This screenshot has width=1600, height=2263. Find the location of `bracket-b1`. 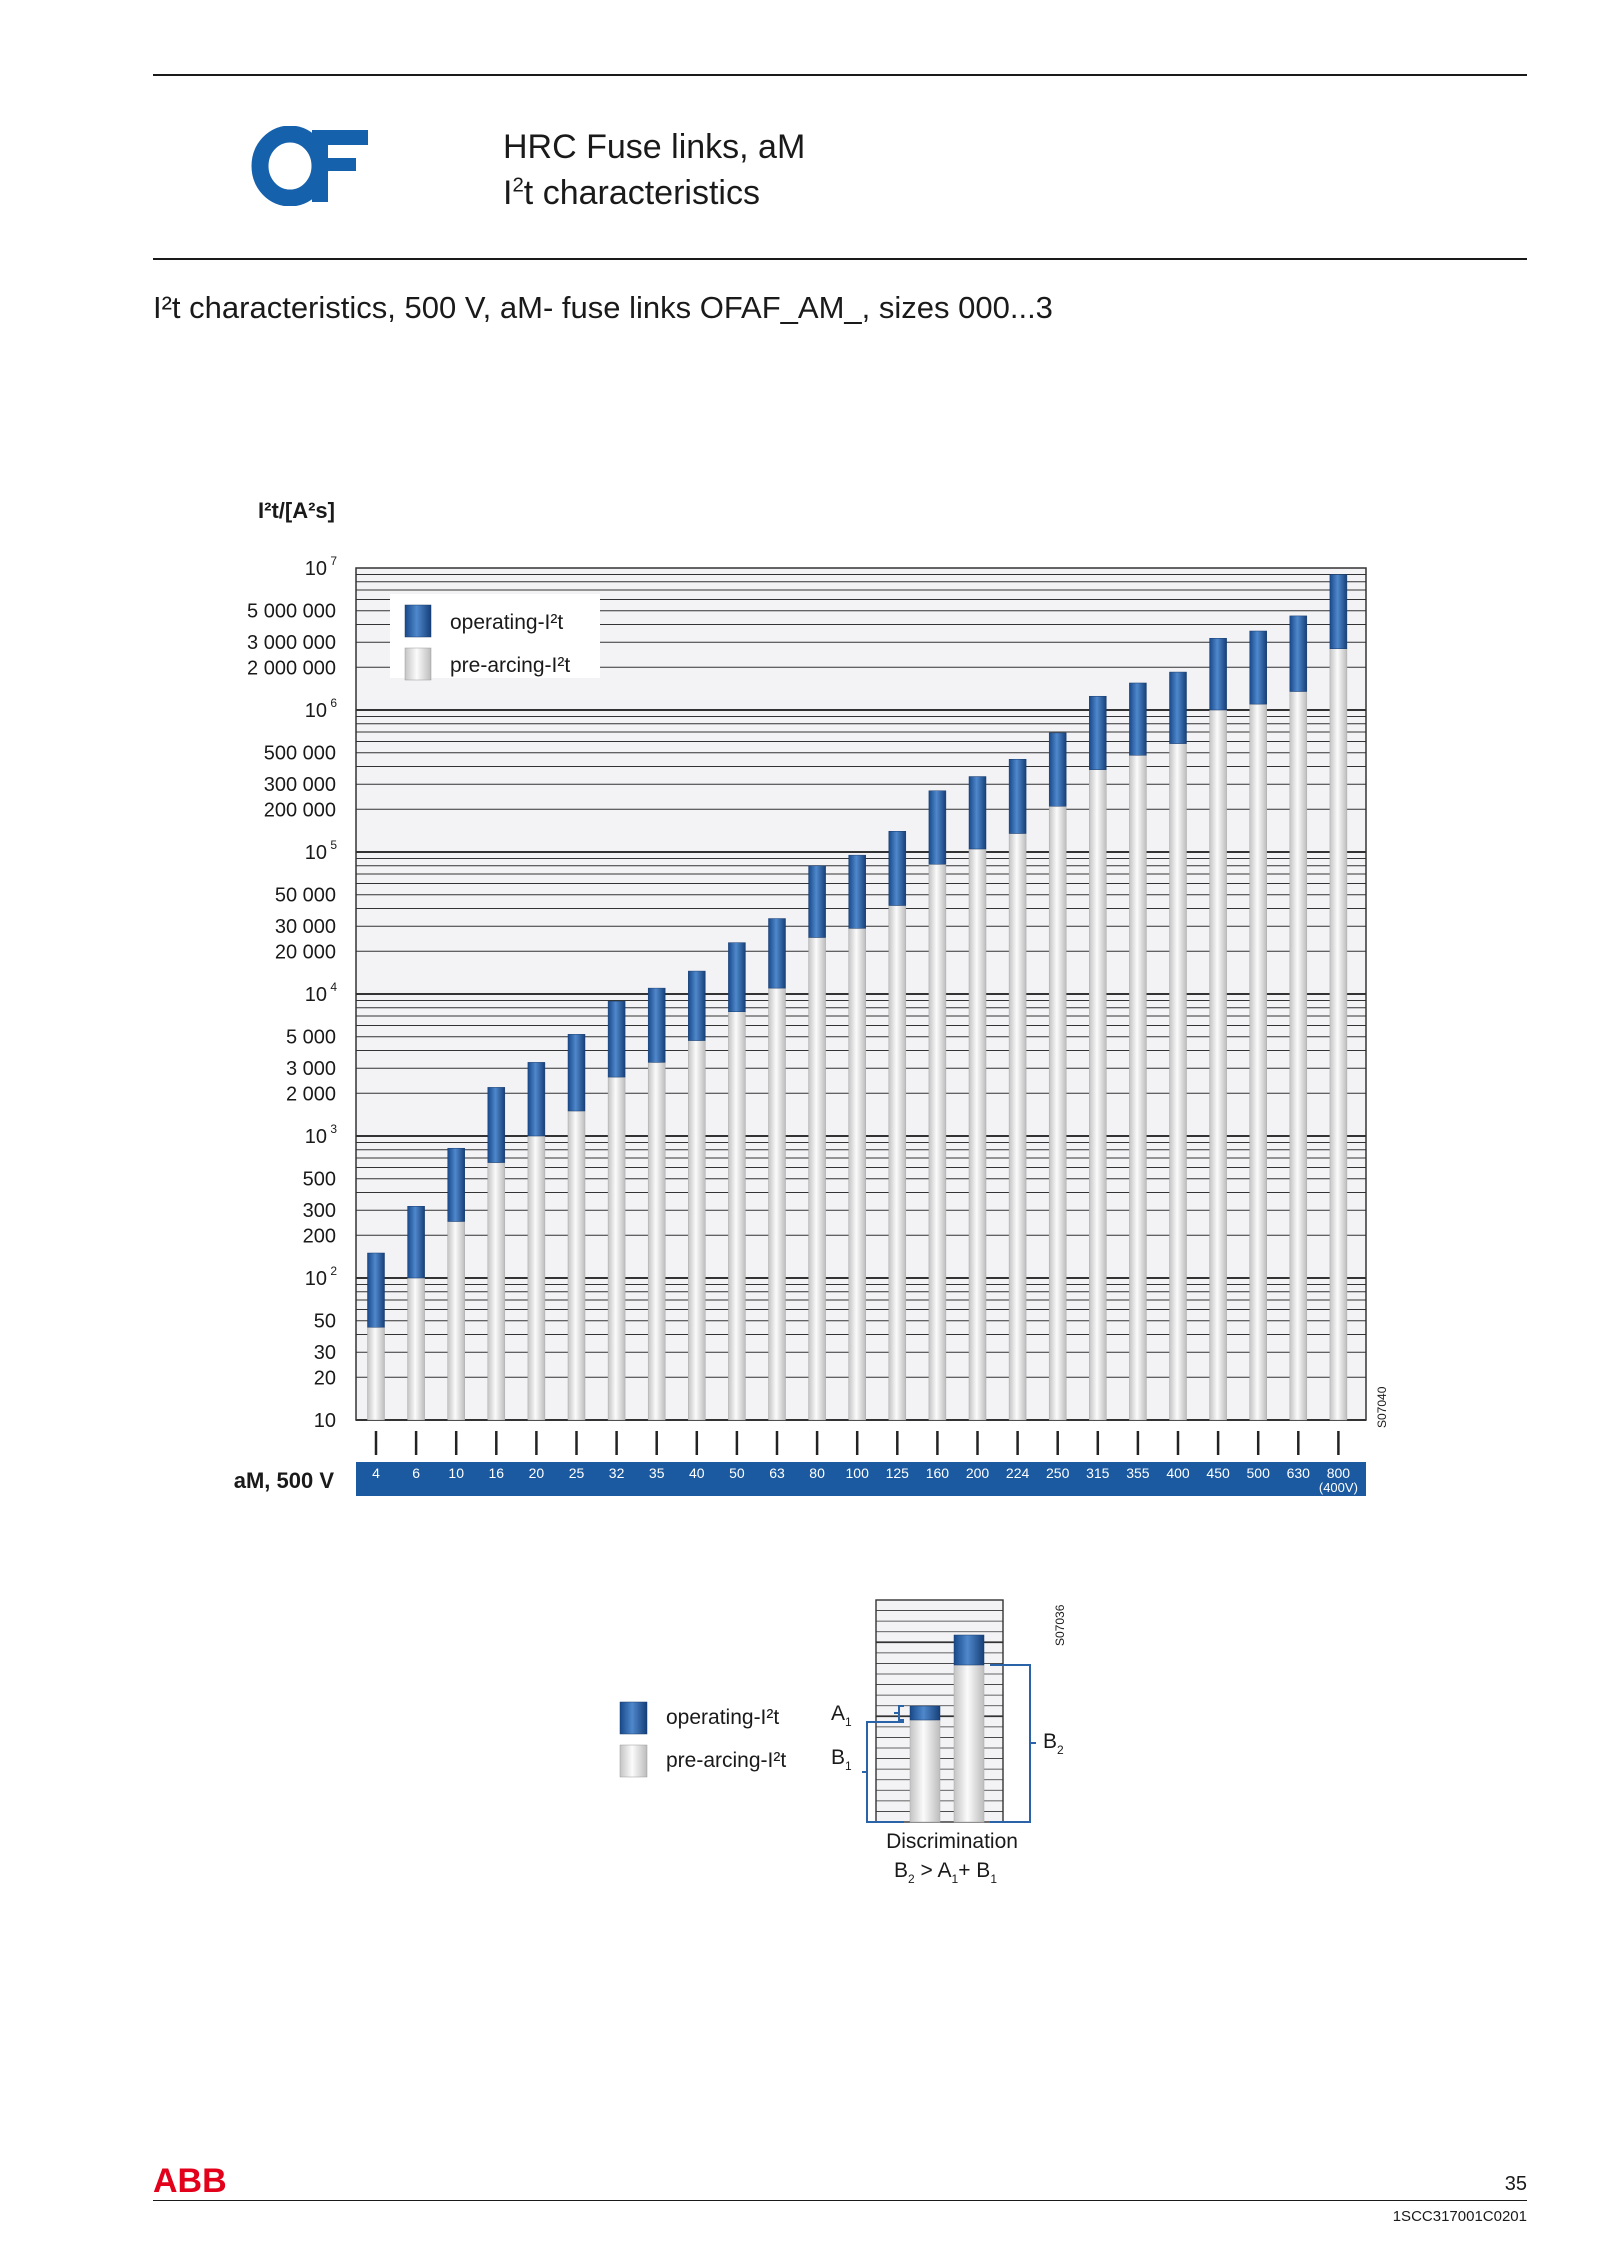

bracket-b1 is located at coordinates (883, 1772).